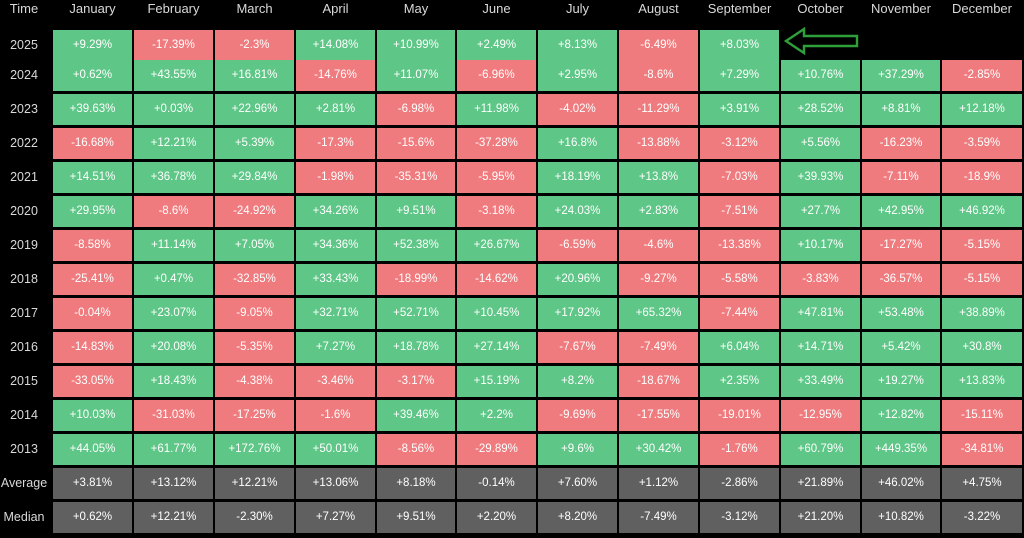  I want to click on return-cell: +38.89%, so click(982, 313).